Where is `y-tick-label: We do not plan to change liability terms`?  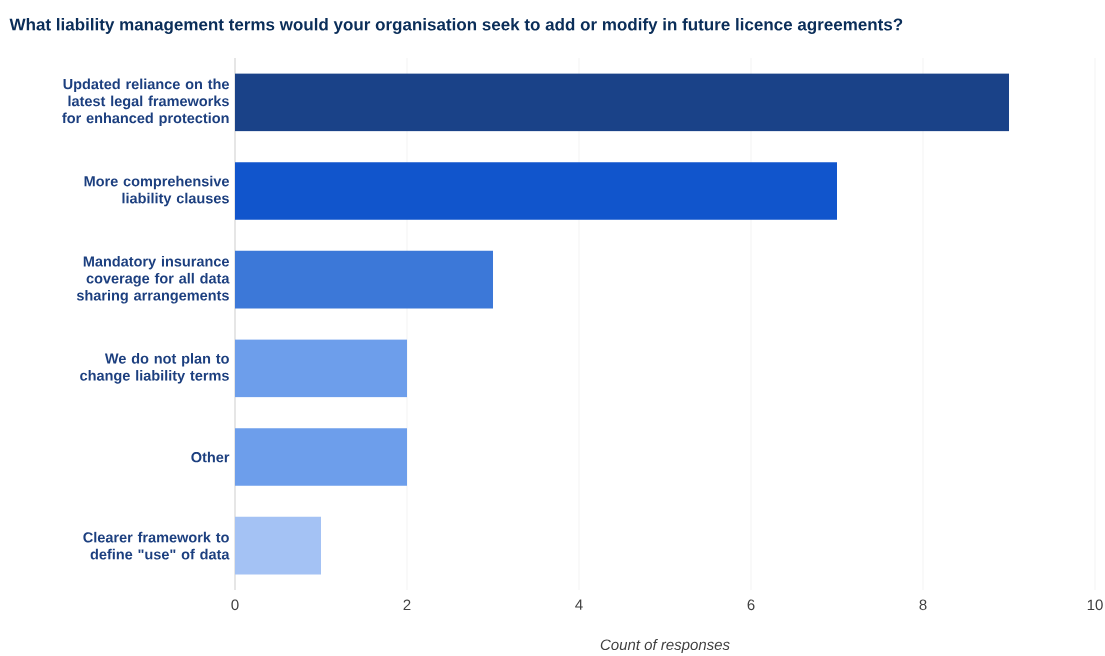
y-tick-label: We do not plan to change liability terms is located at coordinates (154, 368).